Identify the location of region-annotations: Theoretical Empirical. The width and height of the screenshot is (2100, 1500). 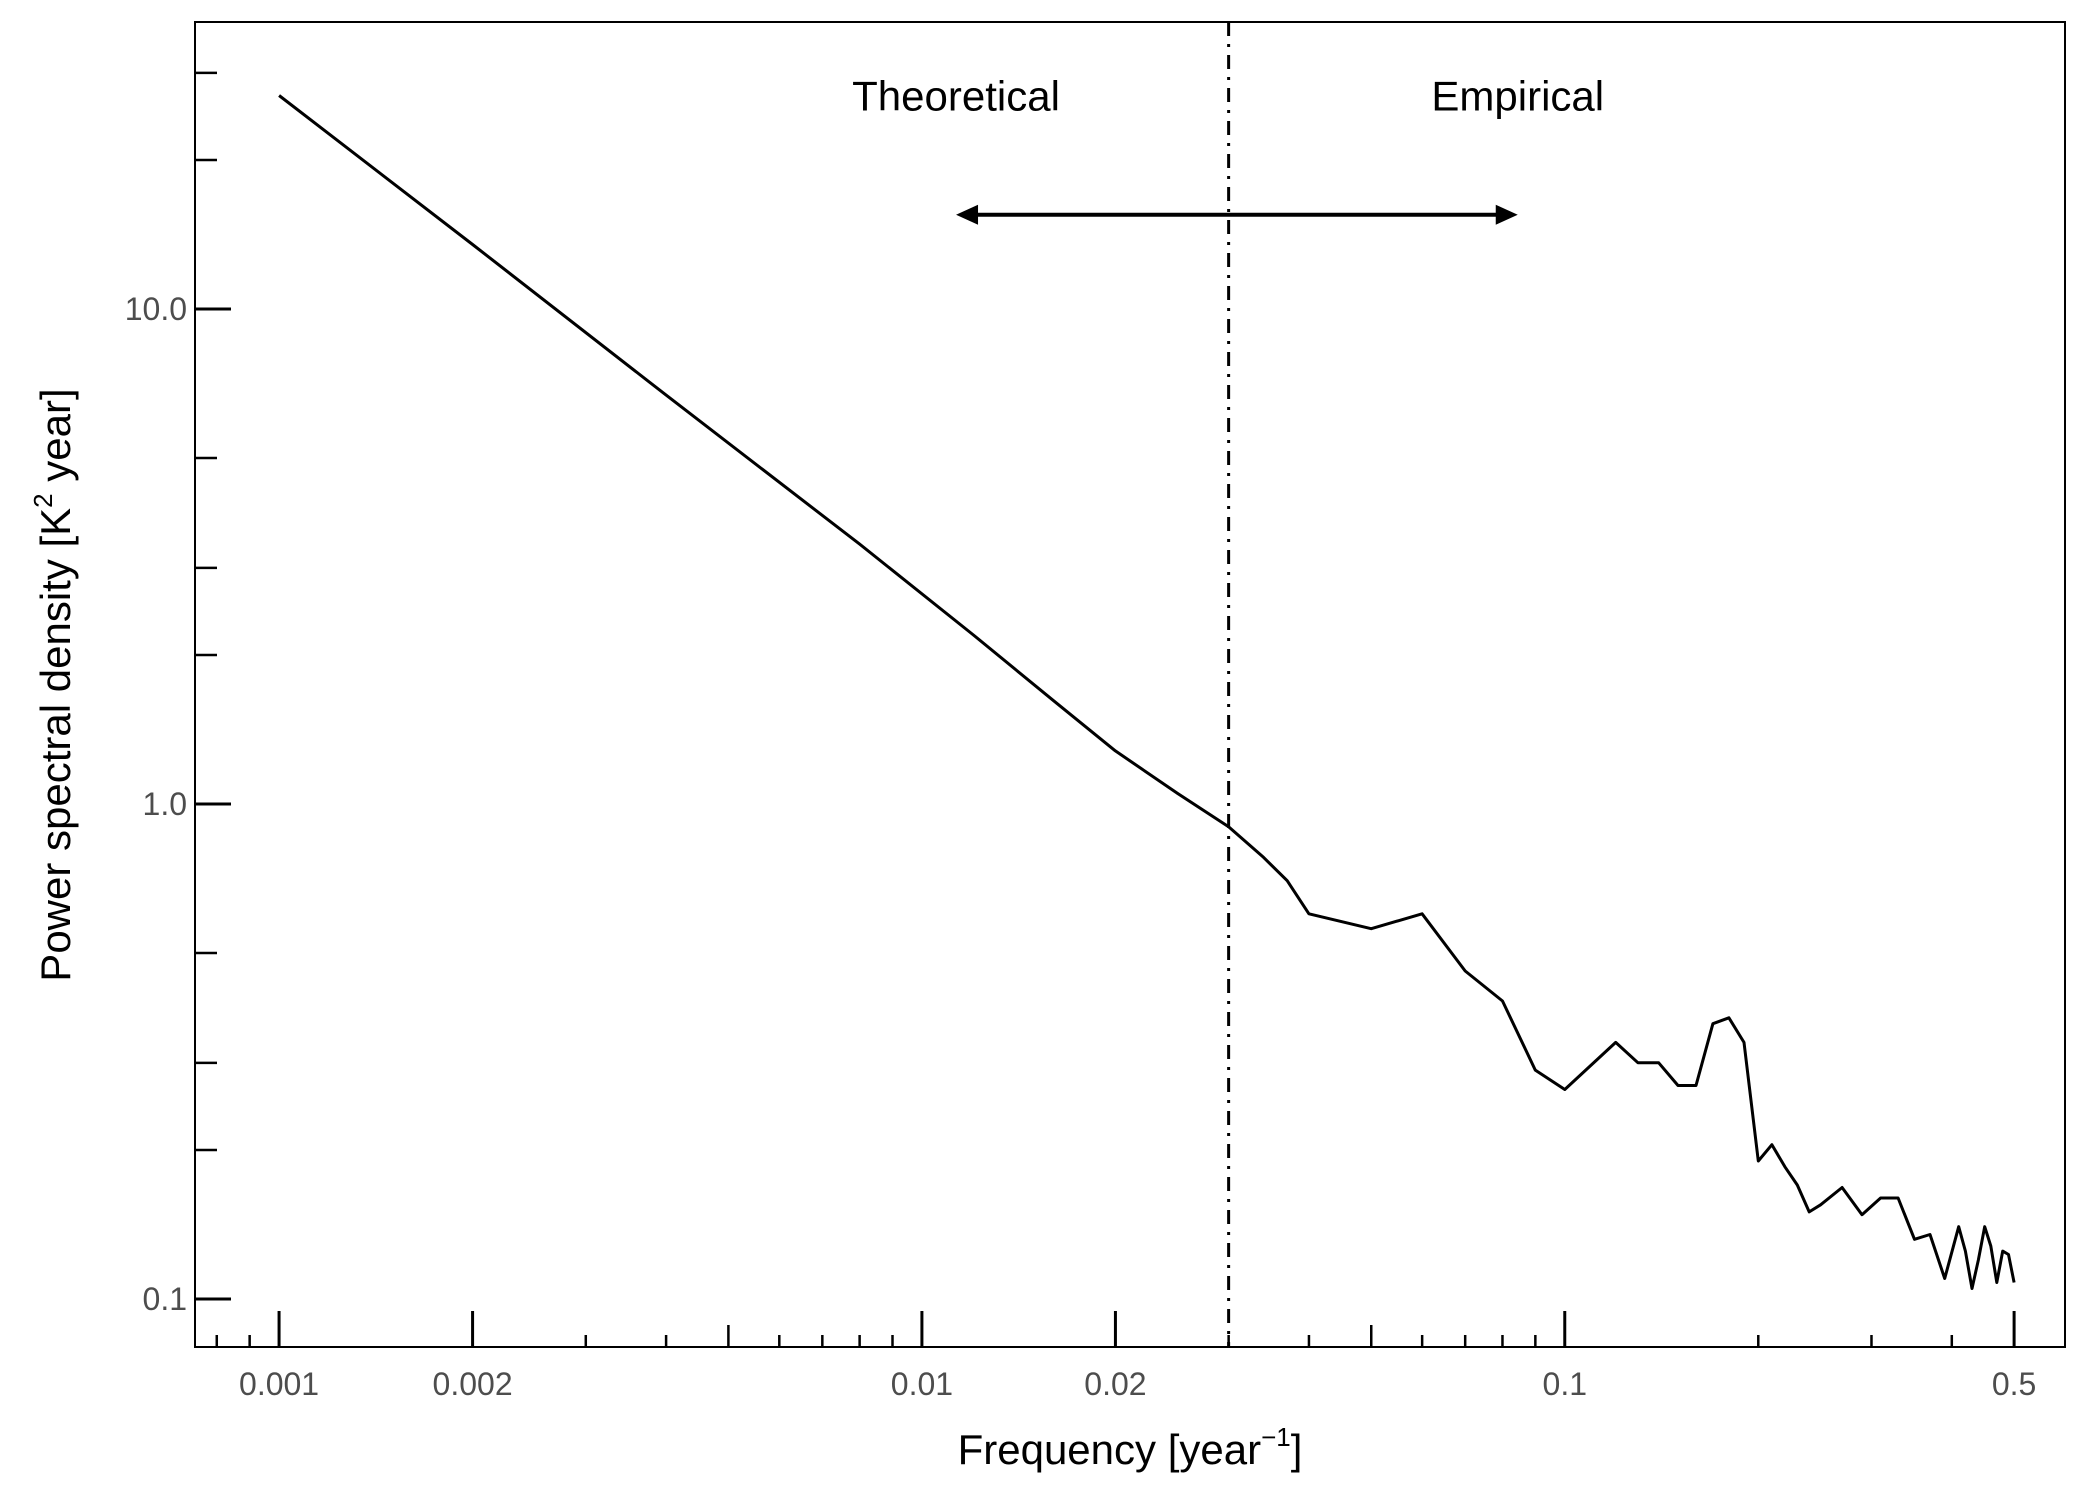
(1228, 95).